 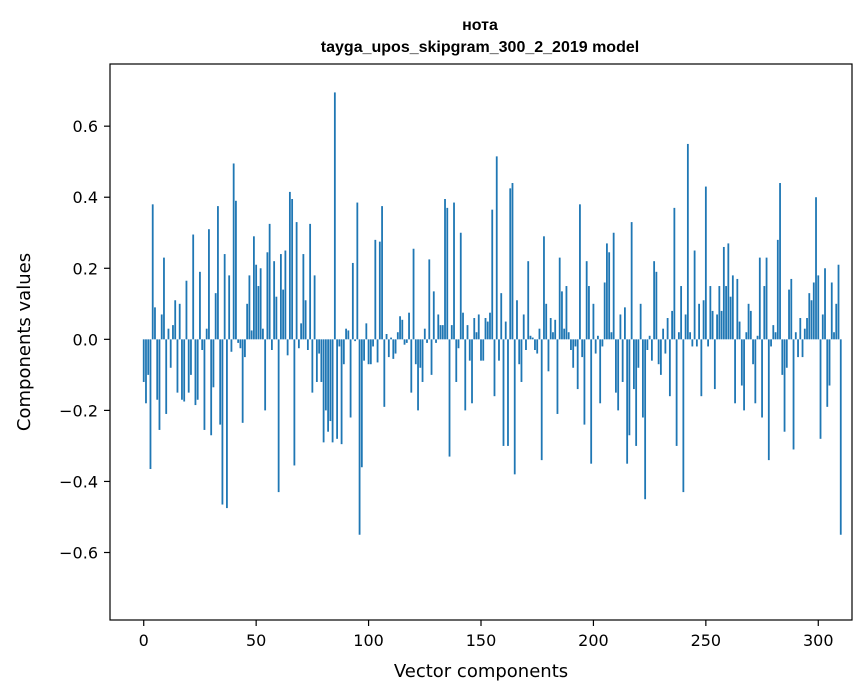 I want to click on x-tick-label: 200, so click(x=593, y=640).